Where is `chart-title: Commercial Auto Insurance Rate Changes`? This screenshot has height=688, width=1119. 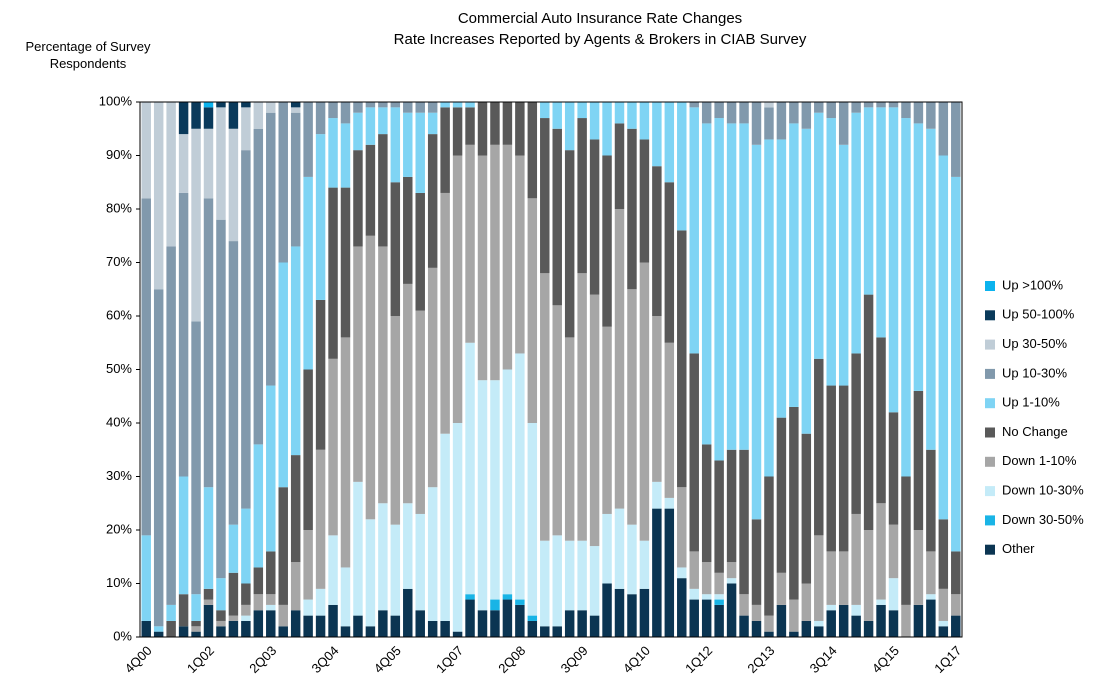 chart-title: Commercial Auto Insurance Rate Changes is located at coordinates (600, 18).